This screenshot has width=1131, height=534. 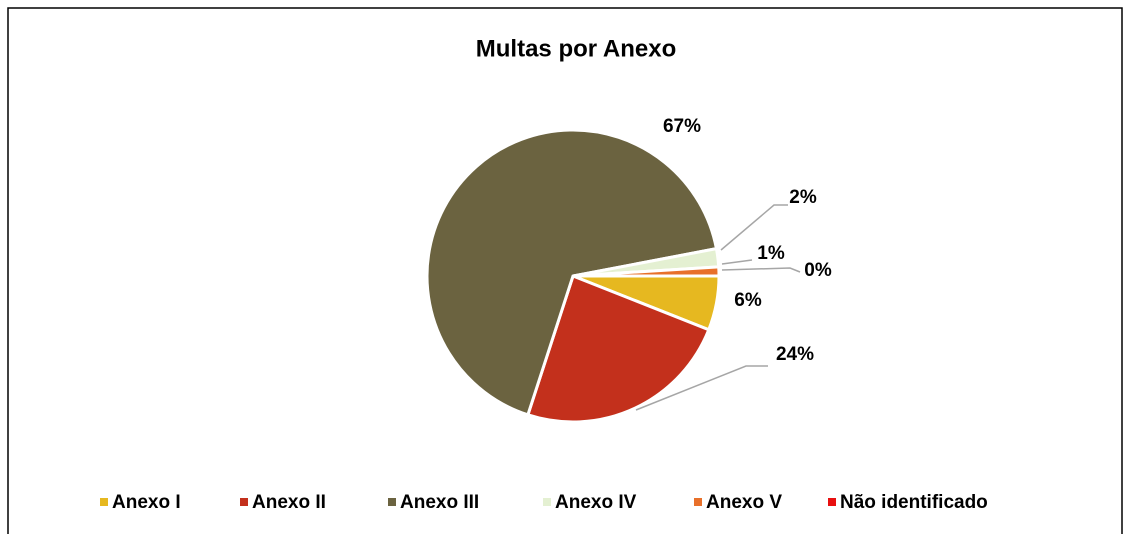 I want to click on legend-label: Anexo III, so click(x=439, y=502).